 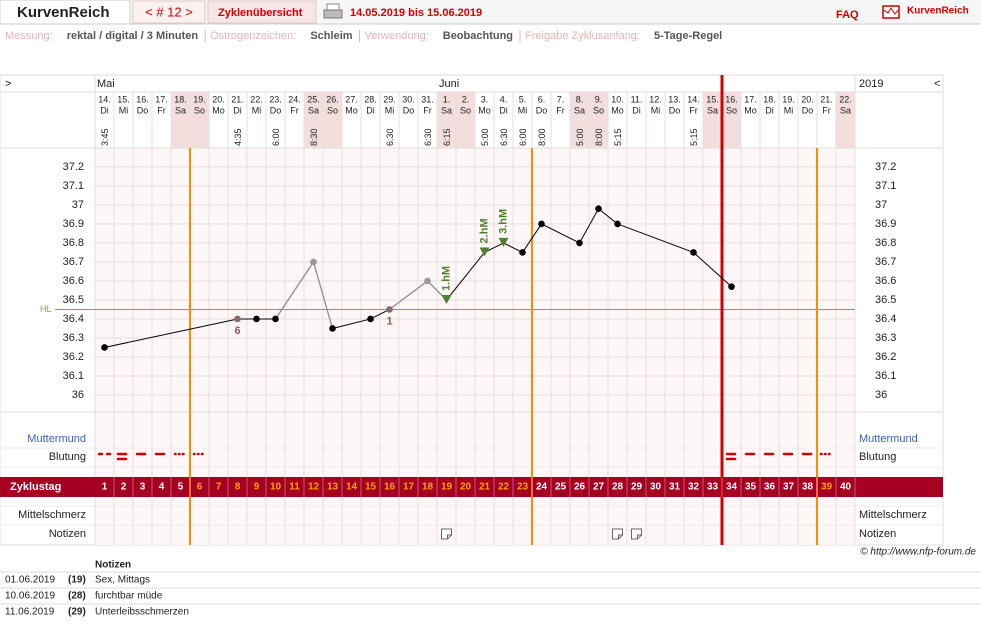 What do you see at coordinates (314, 487) in the screenshot?
I see `cycle-day: 12` at bounding box center [314, 487].